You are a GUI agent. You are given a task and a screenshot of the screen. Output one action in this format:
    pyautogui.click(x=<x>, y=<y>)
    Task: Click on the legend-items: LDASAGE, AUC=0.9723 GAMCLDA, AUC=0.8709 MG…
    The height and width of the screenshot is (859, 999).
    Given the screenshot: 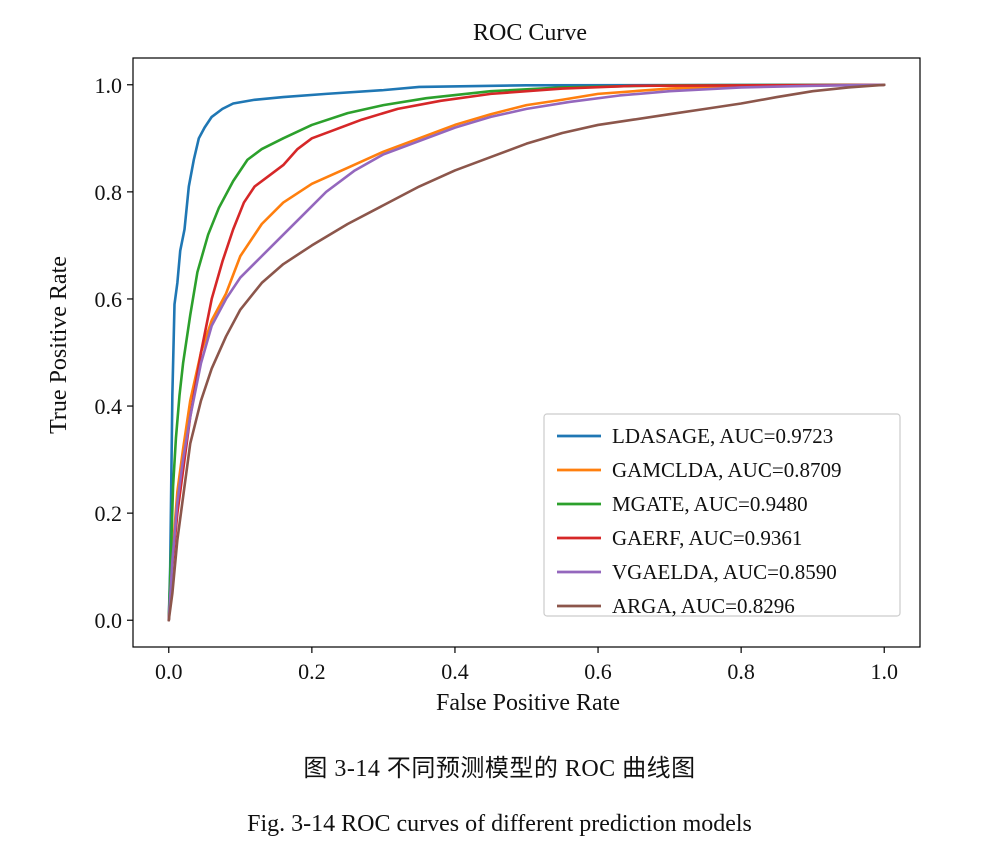 What is the action you would take?
    pyautogui.click(x=699, y=521)
    